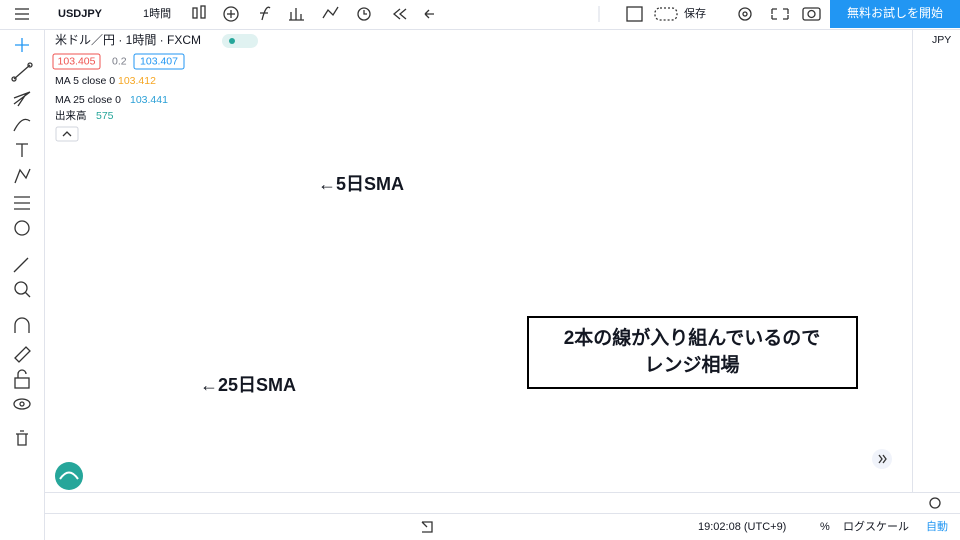 This screenshot has width=960, height=540. I want to click on bid: 103.405, so click(77, 61).